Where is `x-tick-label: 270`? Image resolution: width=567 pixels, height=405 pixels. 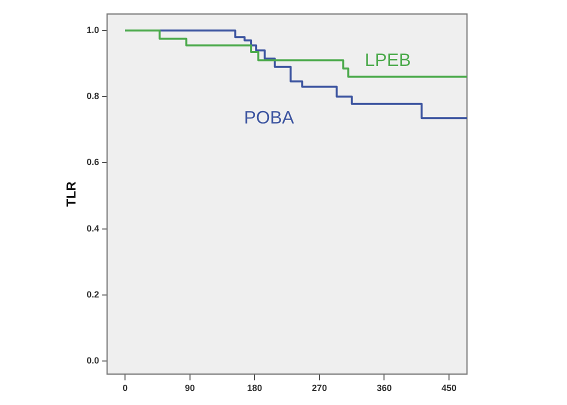 x-tick-label: 270 is located at coordinates (319, 388).